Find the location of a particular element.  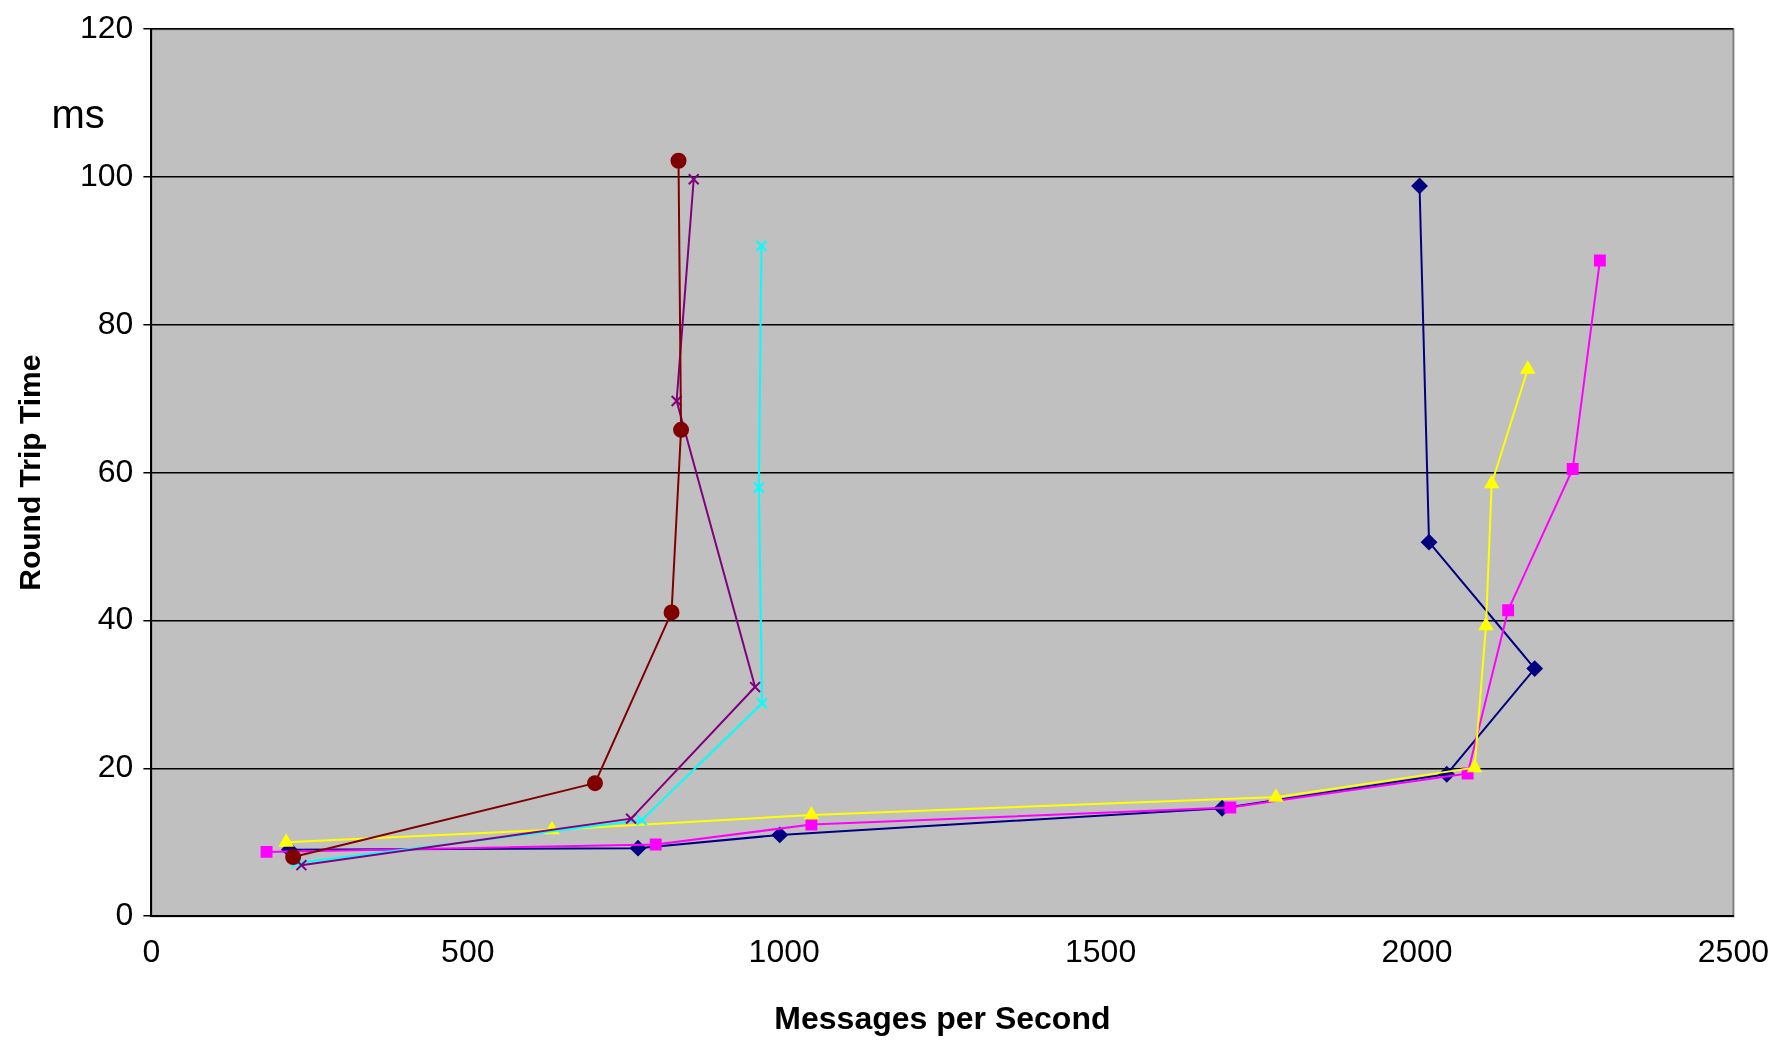

y-tick-label: 60 is located at coordinates (115, 470).